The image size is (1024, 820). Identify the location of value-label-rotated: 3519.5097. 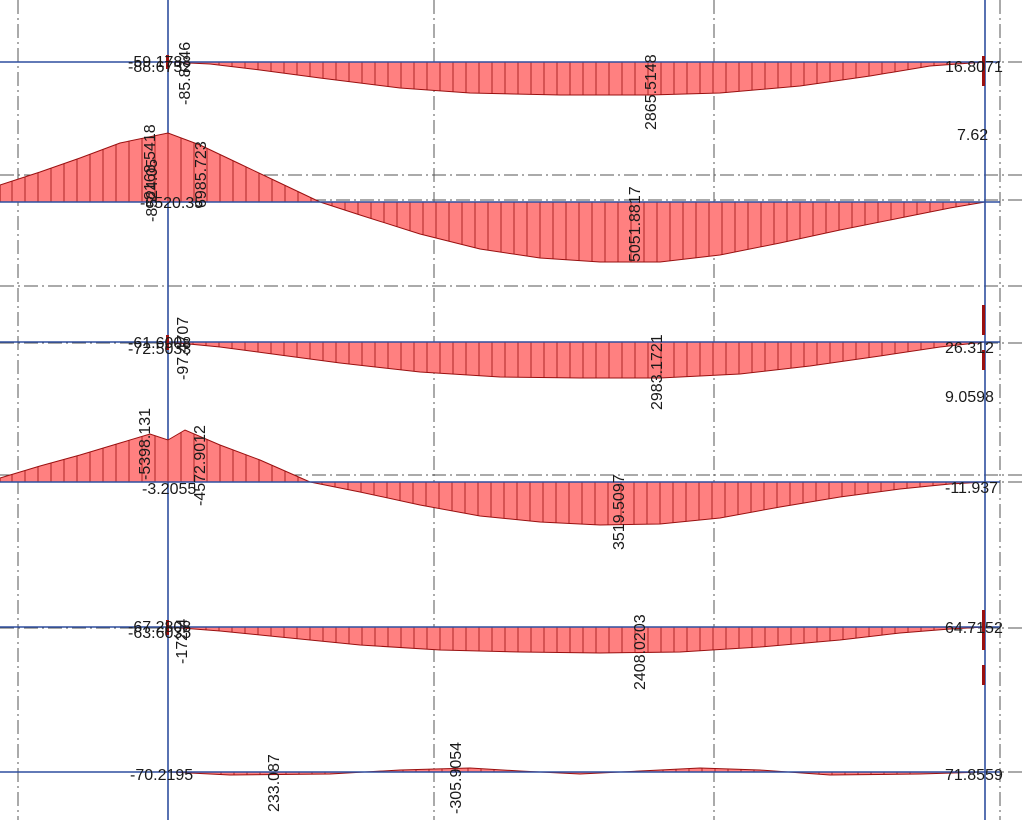
(619, 512).